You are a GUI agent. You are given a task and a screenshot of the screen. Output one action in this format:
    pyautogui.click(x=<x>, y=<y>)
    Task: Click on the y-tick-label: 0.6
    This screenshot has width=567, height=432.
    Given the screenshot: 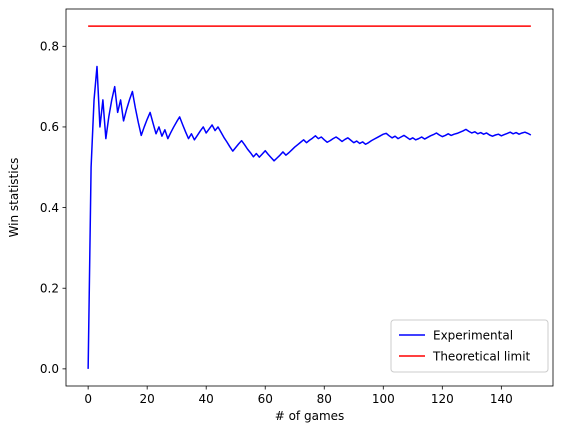 What is the action you would take?
    pyautogui.click(x=49, y=127)
    